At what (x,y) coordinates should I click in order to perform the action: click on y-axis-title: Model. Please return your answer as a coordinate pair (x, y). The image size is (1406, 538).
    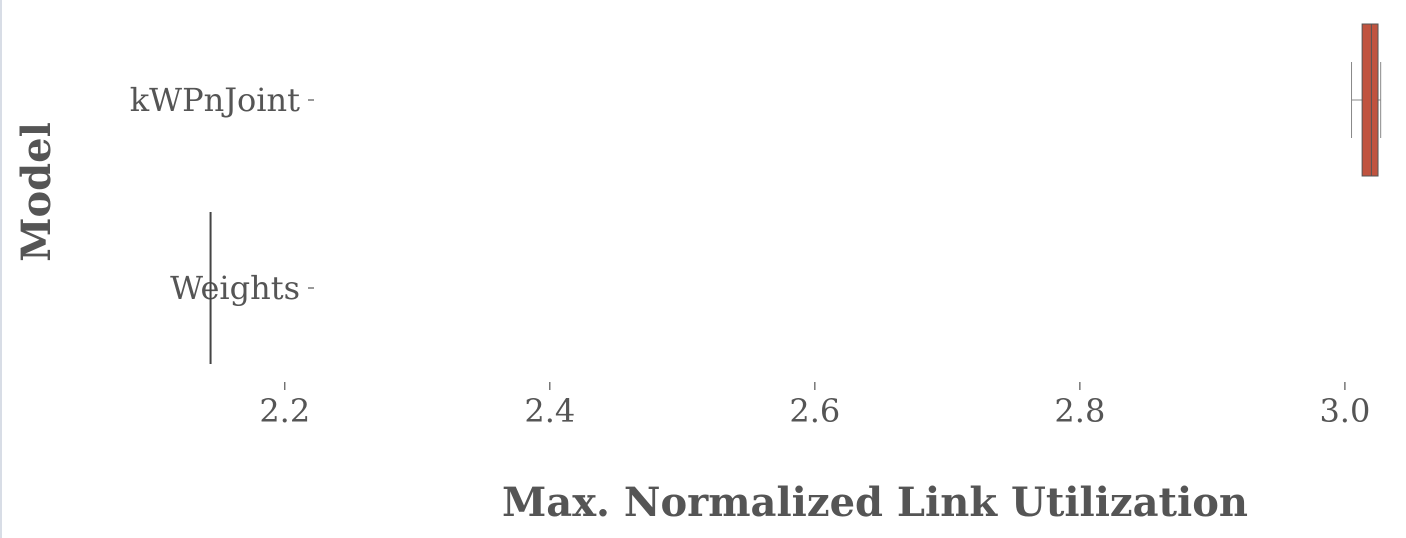
    Looking at the image, I should click on (36, 192).